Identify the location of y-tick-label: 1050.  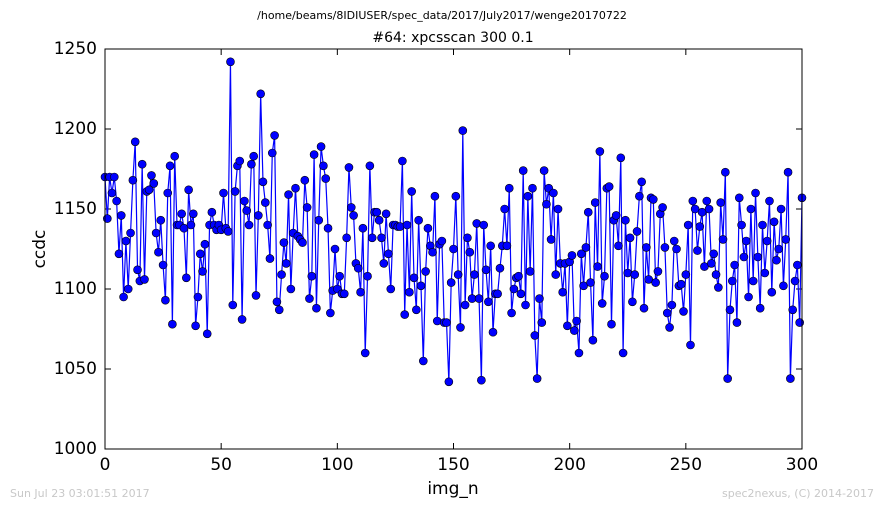
(75, 369).